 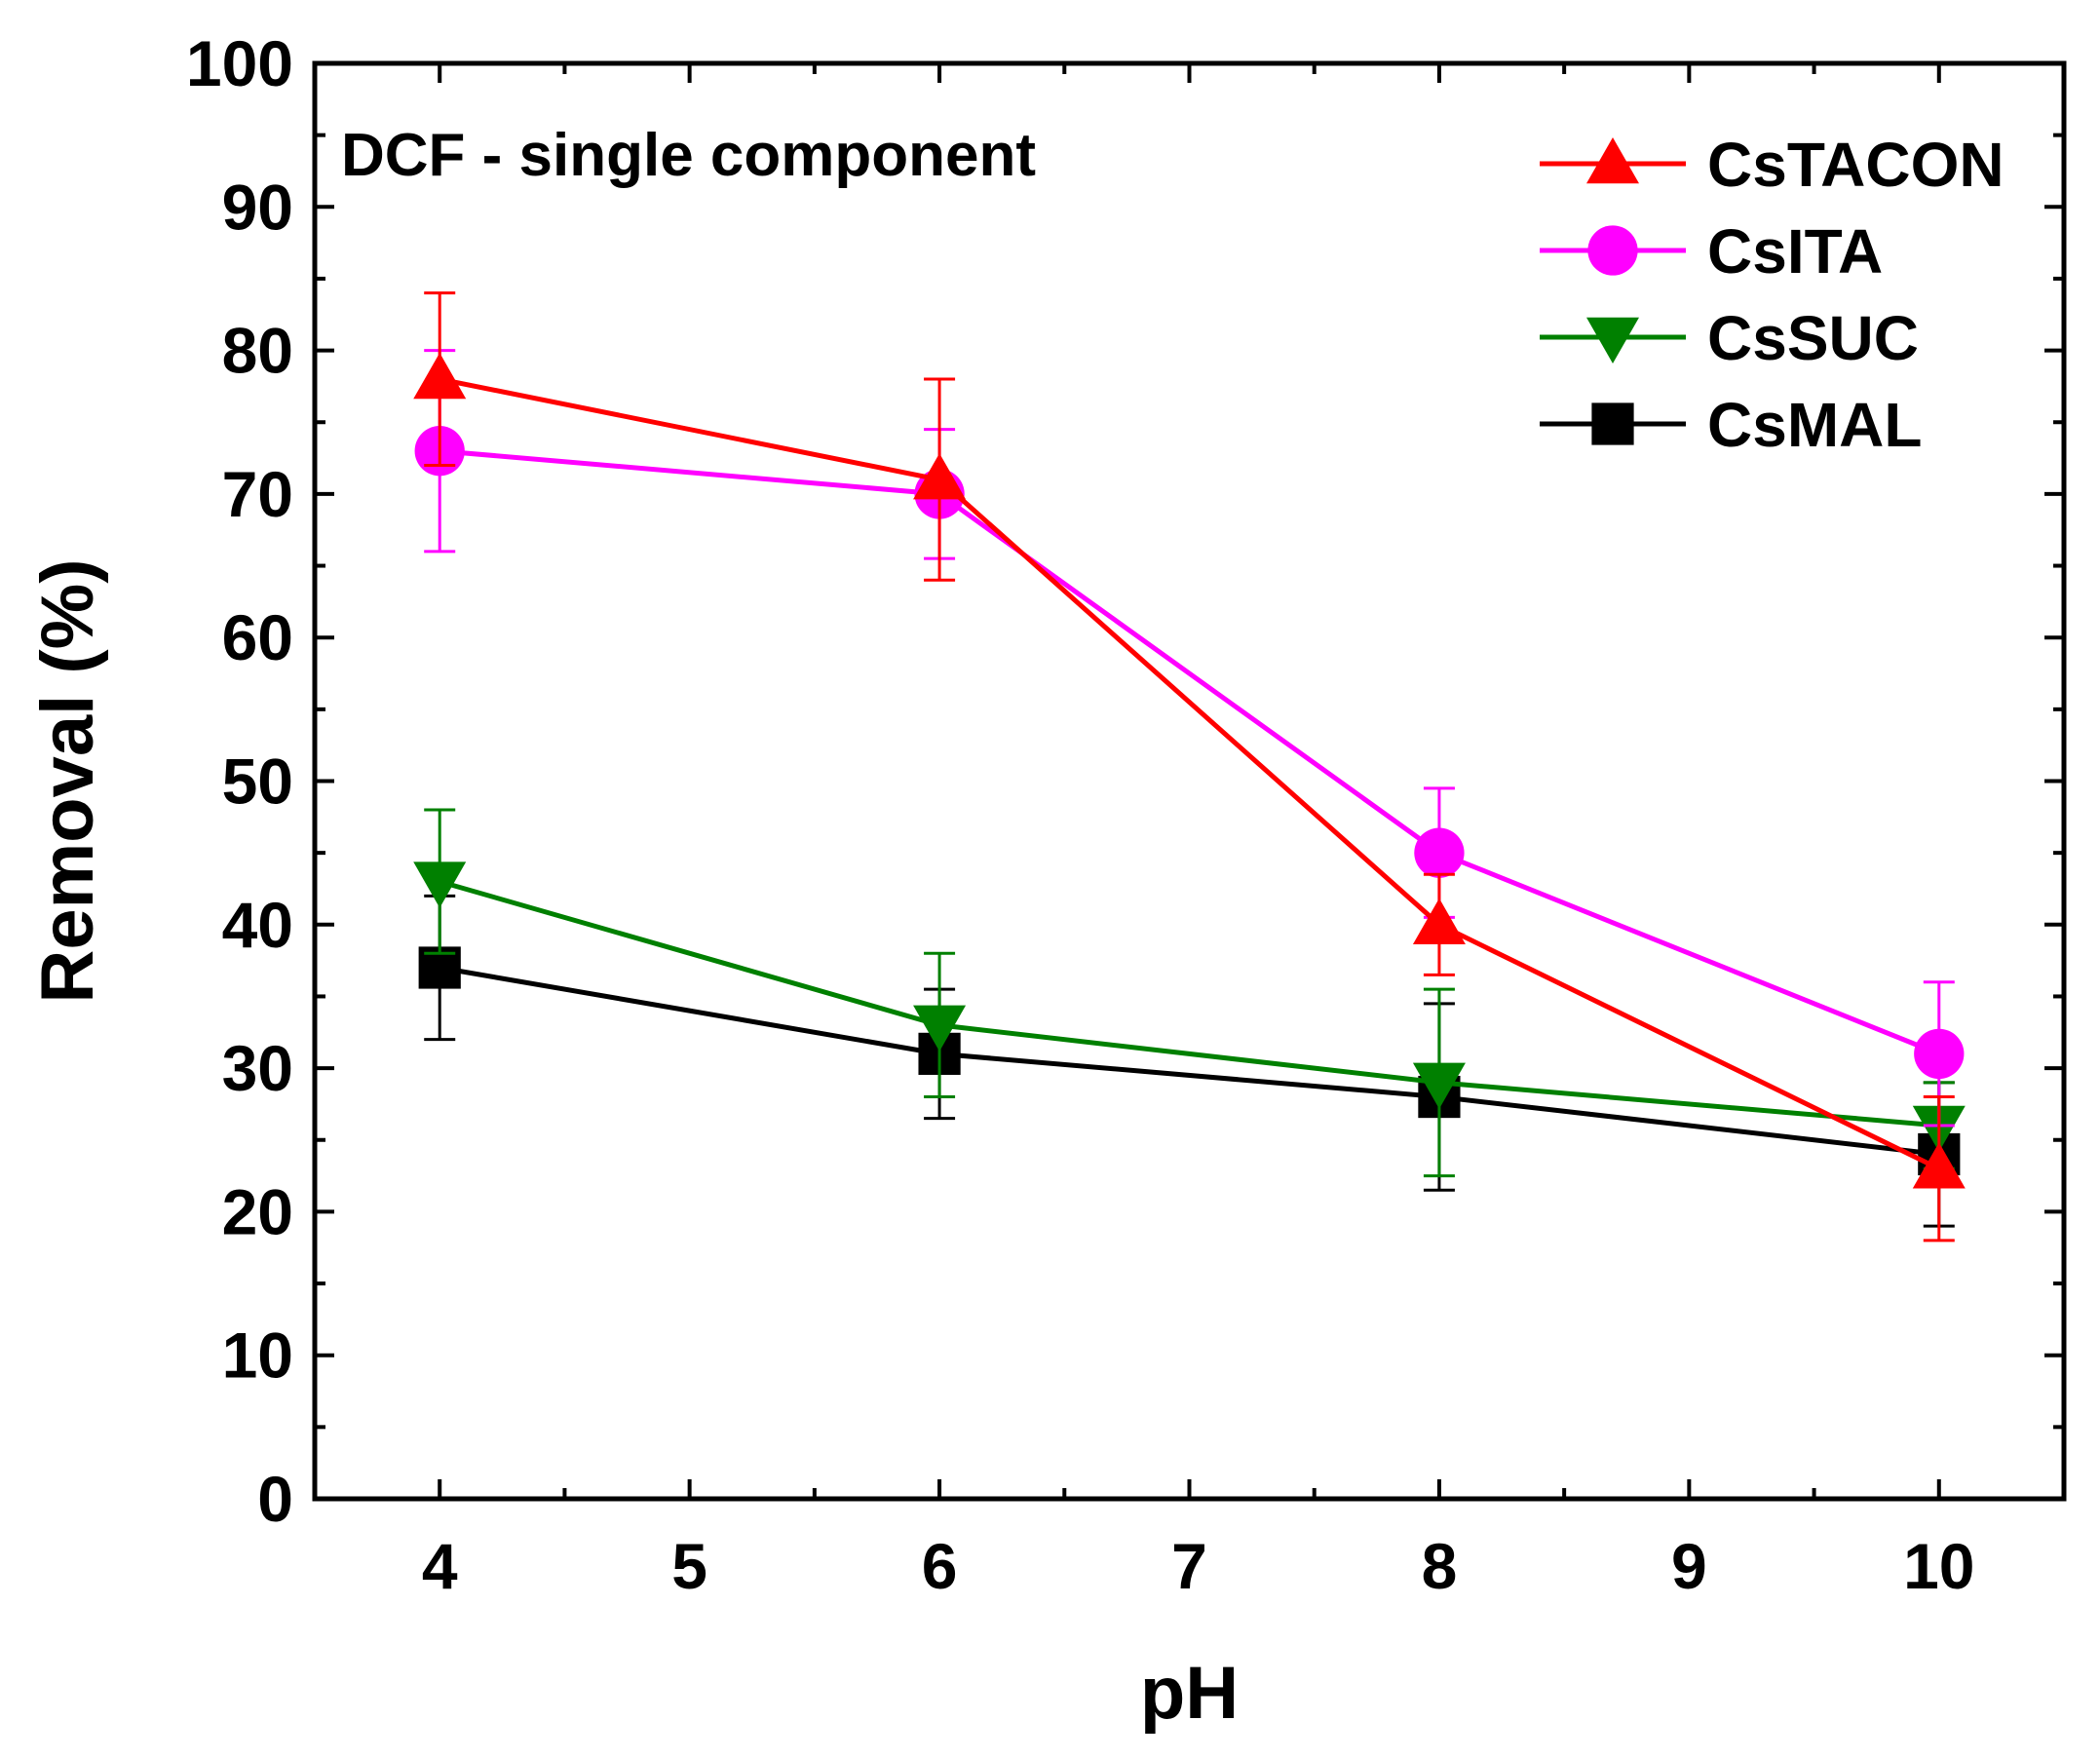 What do you see at coordinates (257, 494) in the screenshot?
I see `y-tick-label: 70` at bounding box center [257, 494].